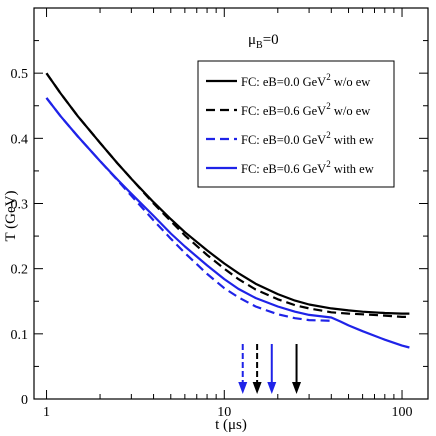 This screenshot has height=436, width=436. I want to click on y-tick-label: 0.5, so click(20, 74).